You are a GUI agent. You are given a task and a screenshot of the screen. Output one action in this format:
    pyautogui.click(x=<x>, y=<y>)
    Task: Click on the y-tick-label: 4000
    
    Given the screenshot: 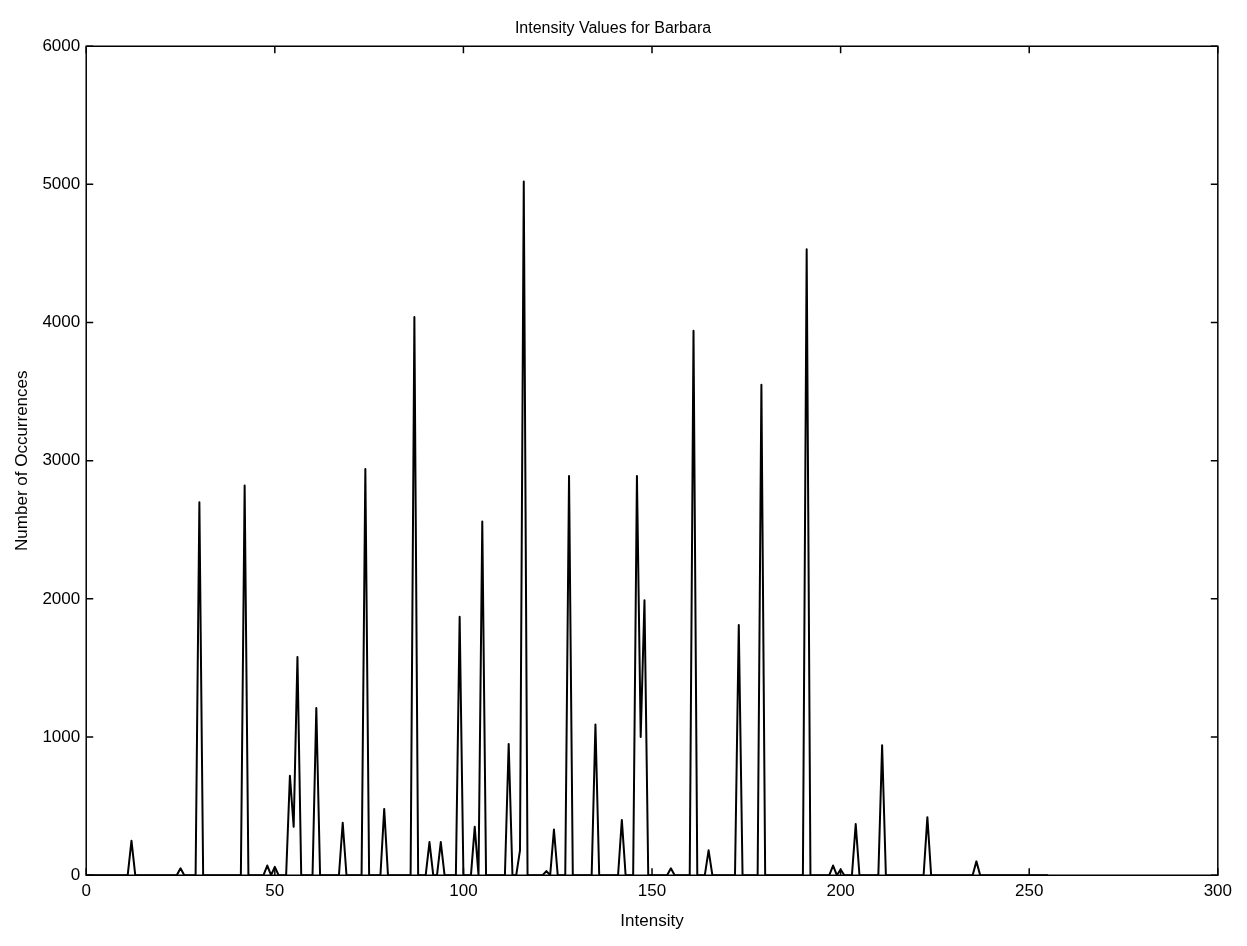 What is the action you would take?
    pyautogui.click(x=61, y=322)
    